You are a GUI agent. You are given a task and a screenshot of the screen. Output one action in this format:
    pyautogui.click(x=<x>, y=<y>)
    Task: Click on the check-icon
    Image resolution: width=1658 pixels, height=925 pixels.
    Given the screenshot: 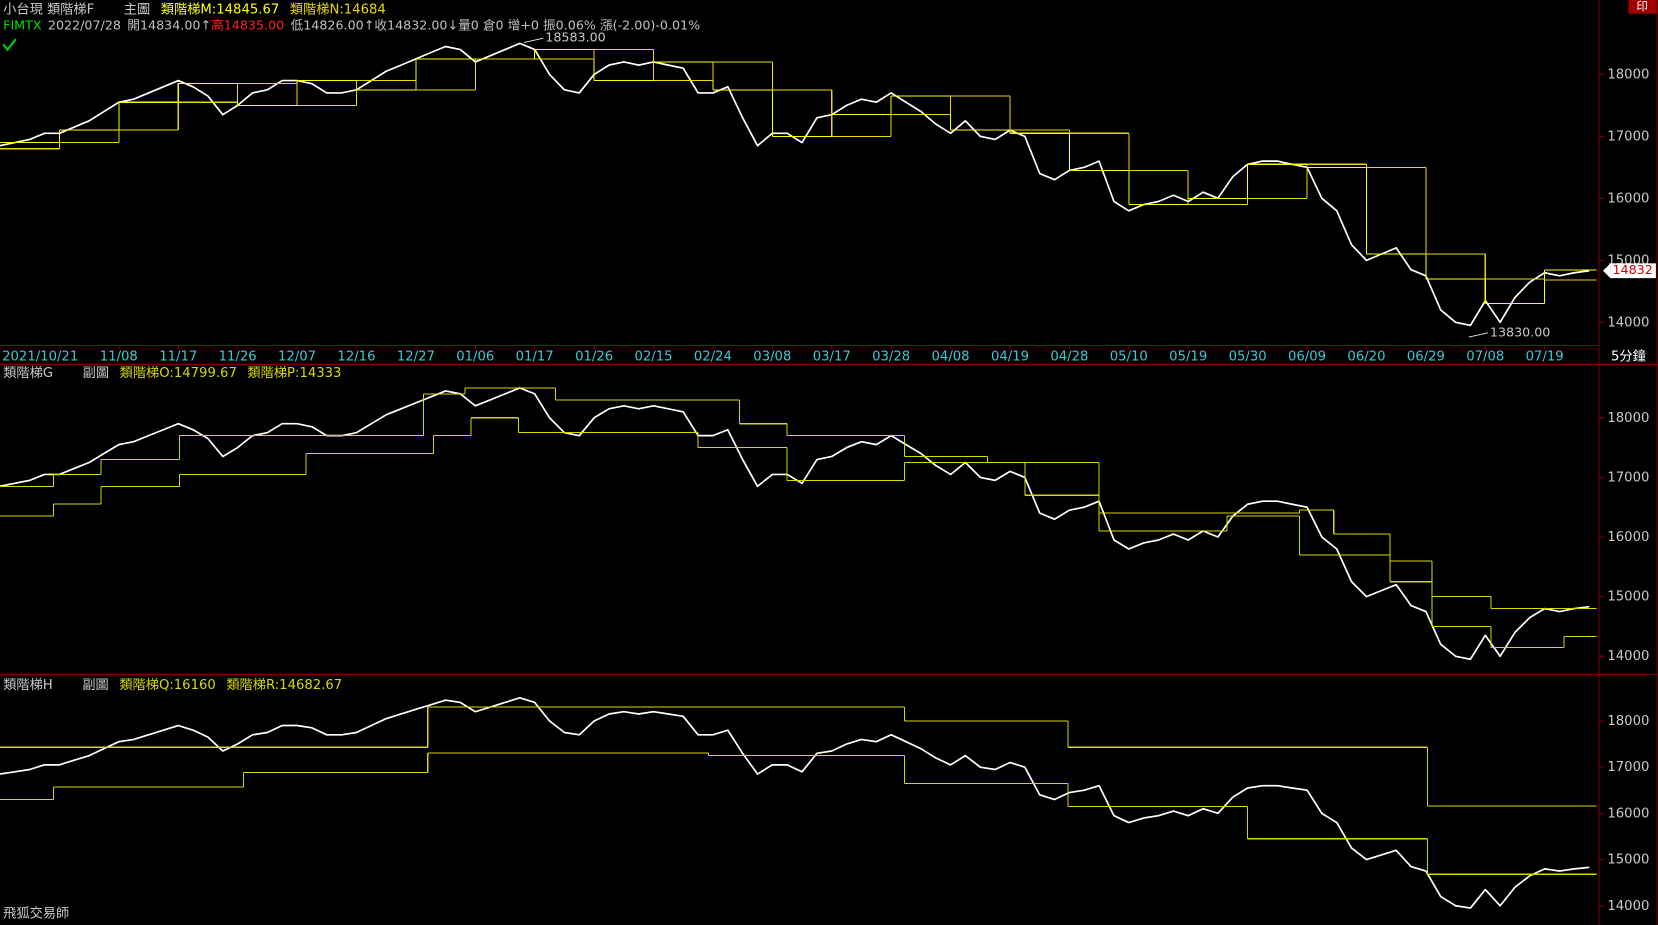 What is the action you would take?
    pyautogui.click(x=9, y=45)
    